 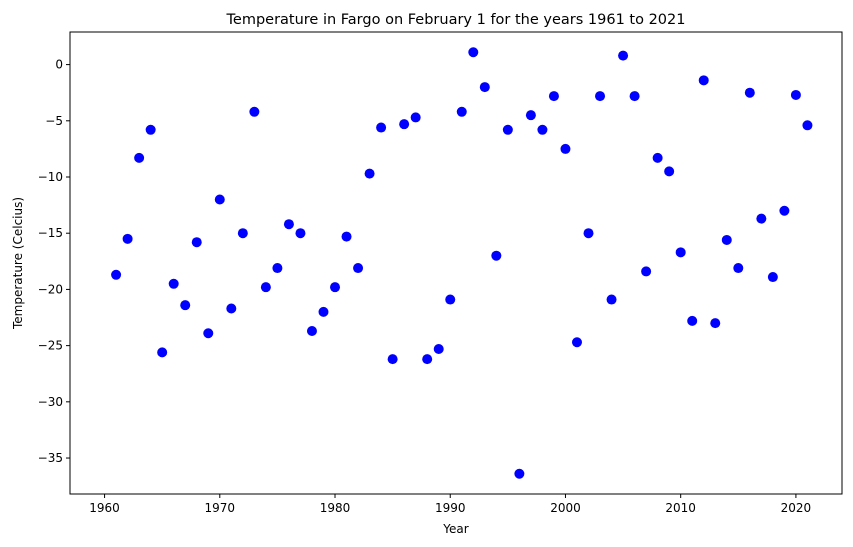 I want to click on x-tick-label: 1970, so click(x=220, y=508).